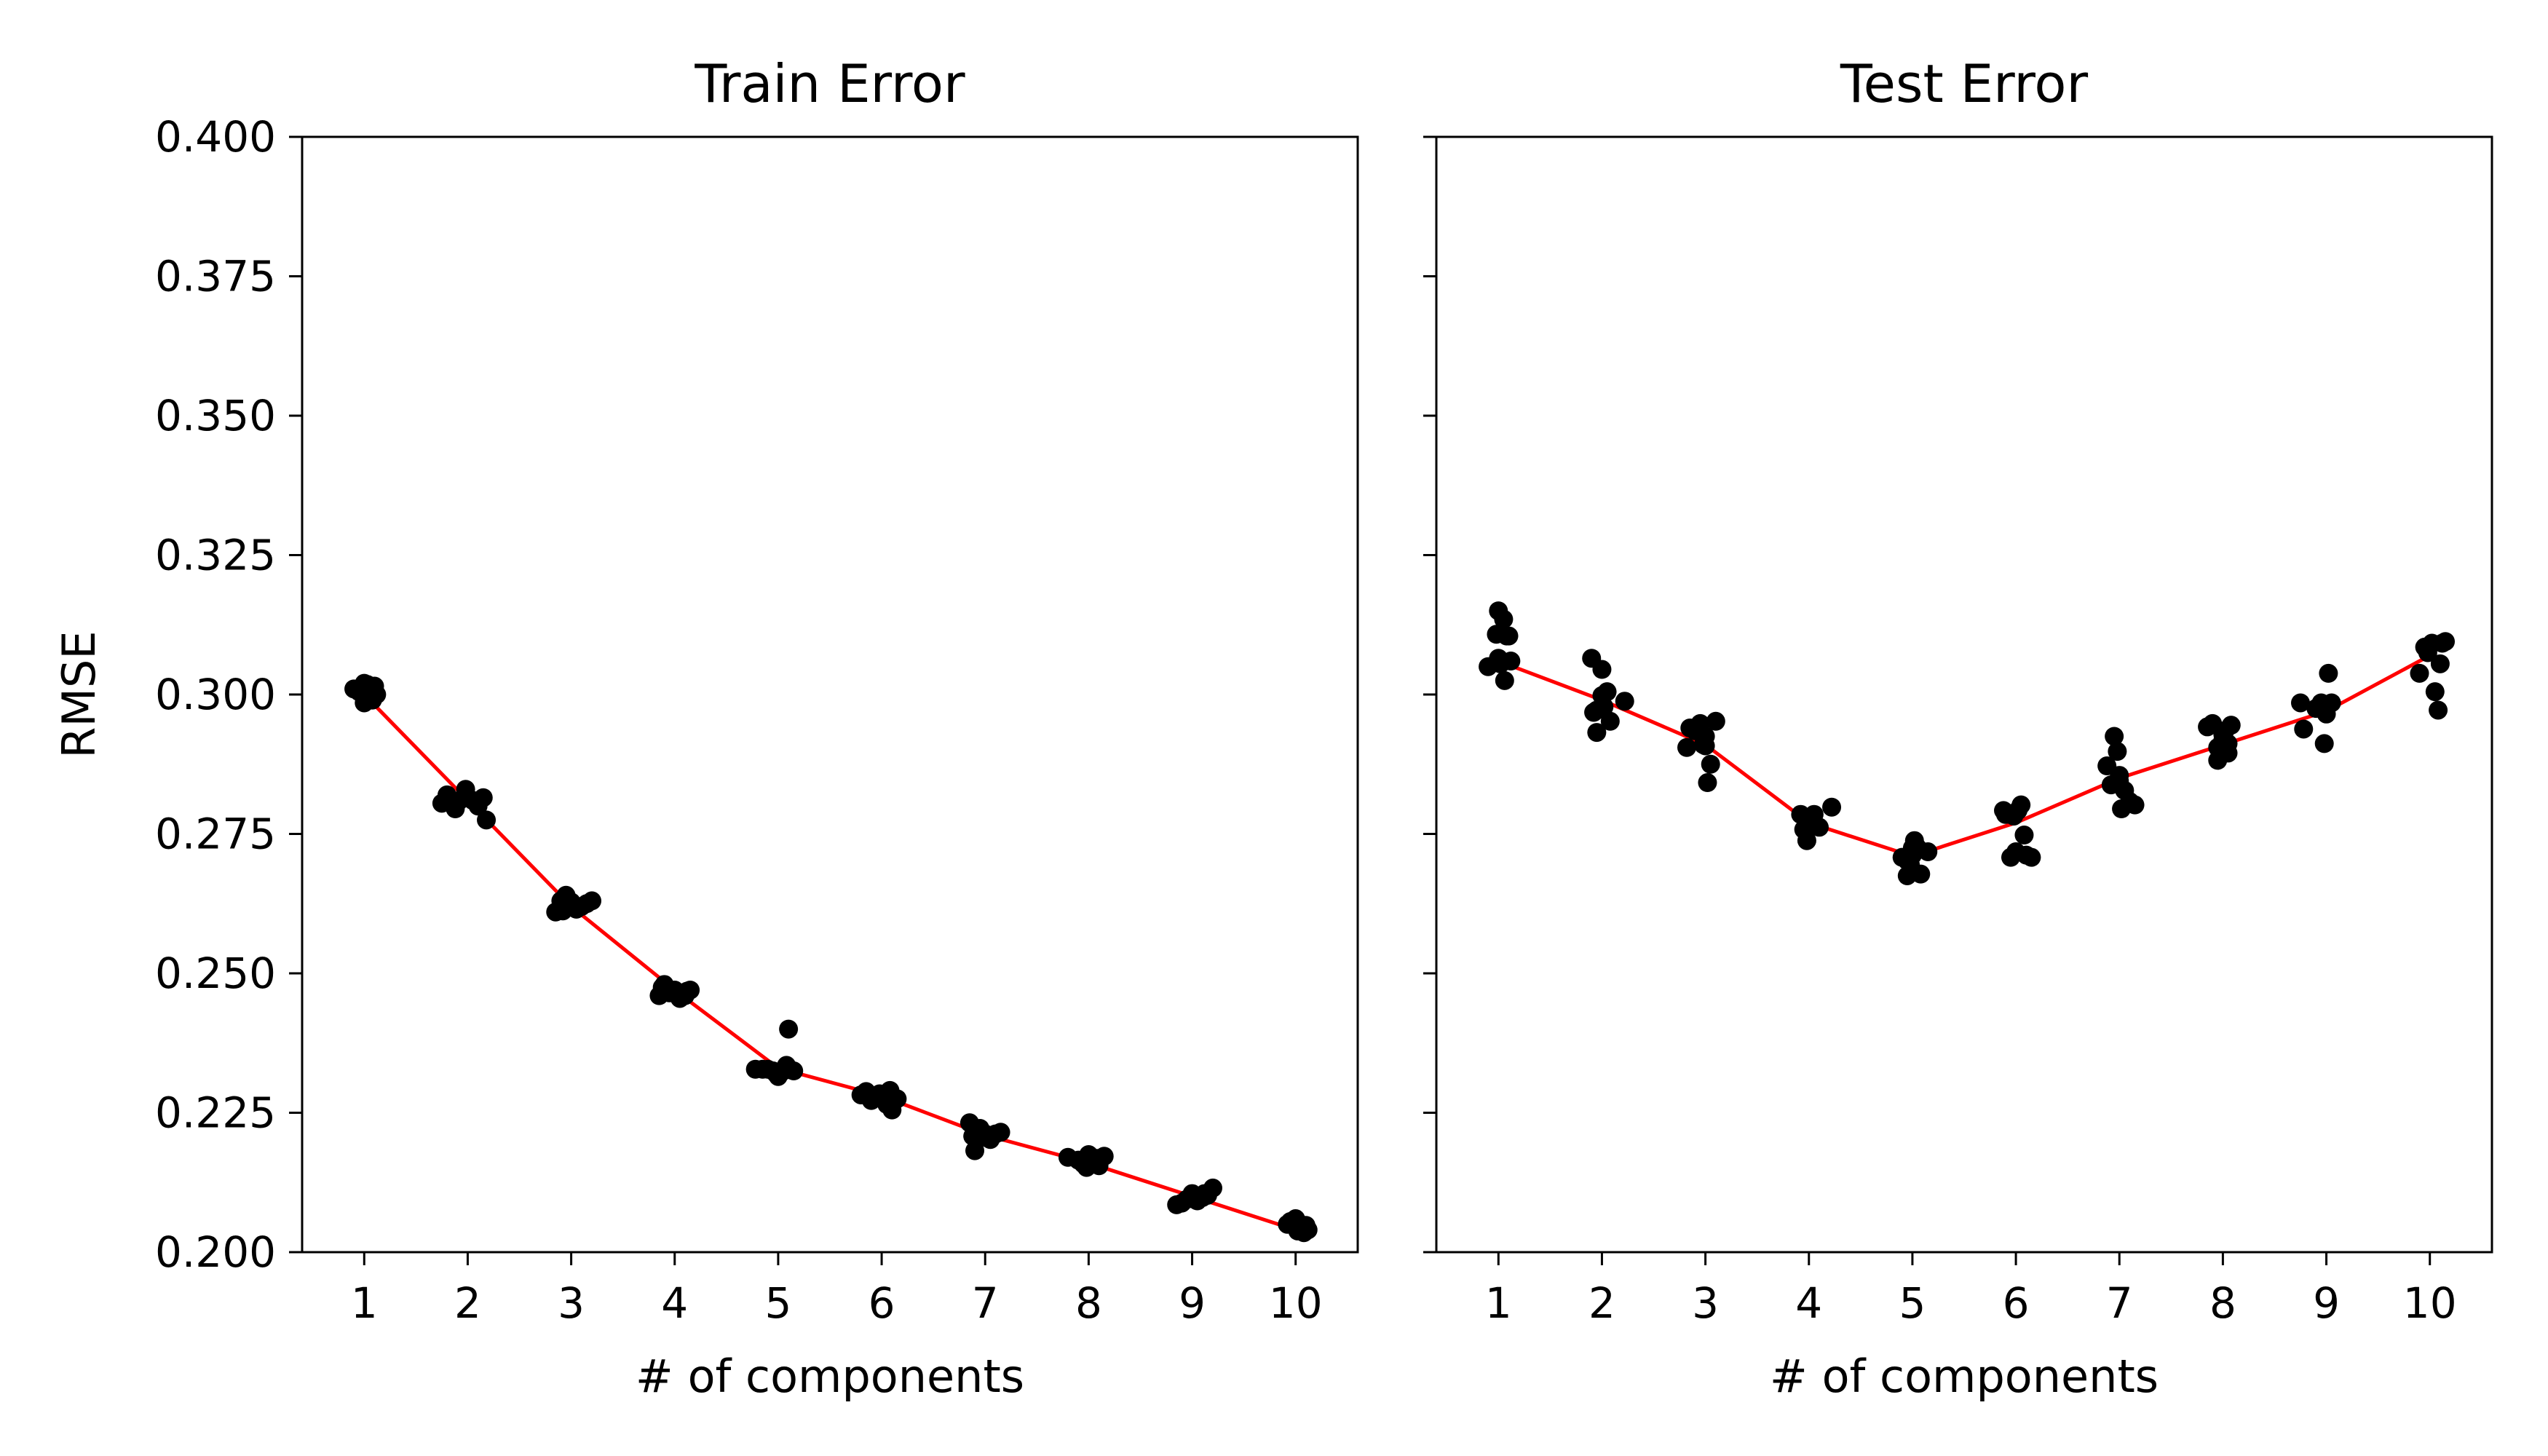 The image size is (2548, 1456). Describe the element at coordinates (2430, 1303) in the screenshot. I see `test-error-x-tick-label-10: 10` at that location.